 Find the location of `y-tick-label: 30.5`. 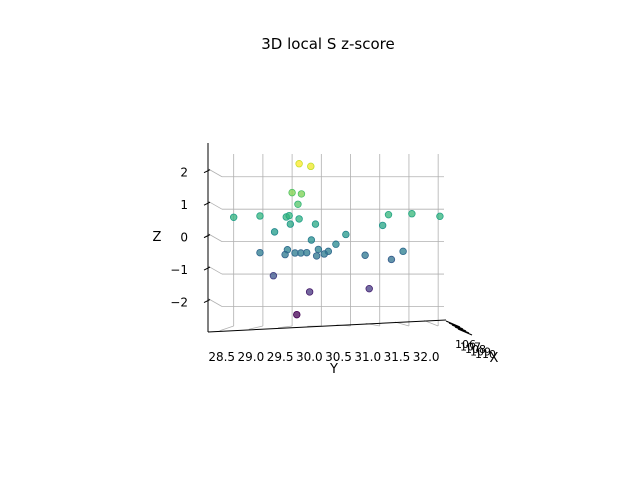

y-tick-label: 30.5 is located at coordinates (338, 357).